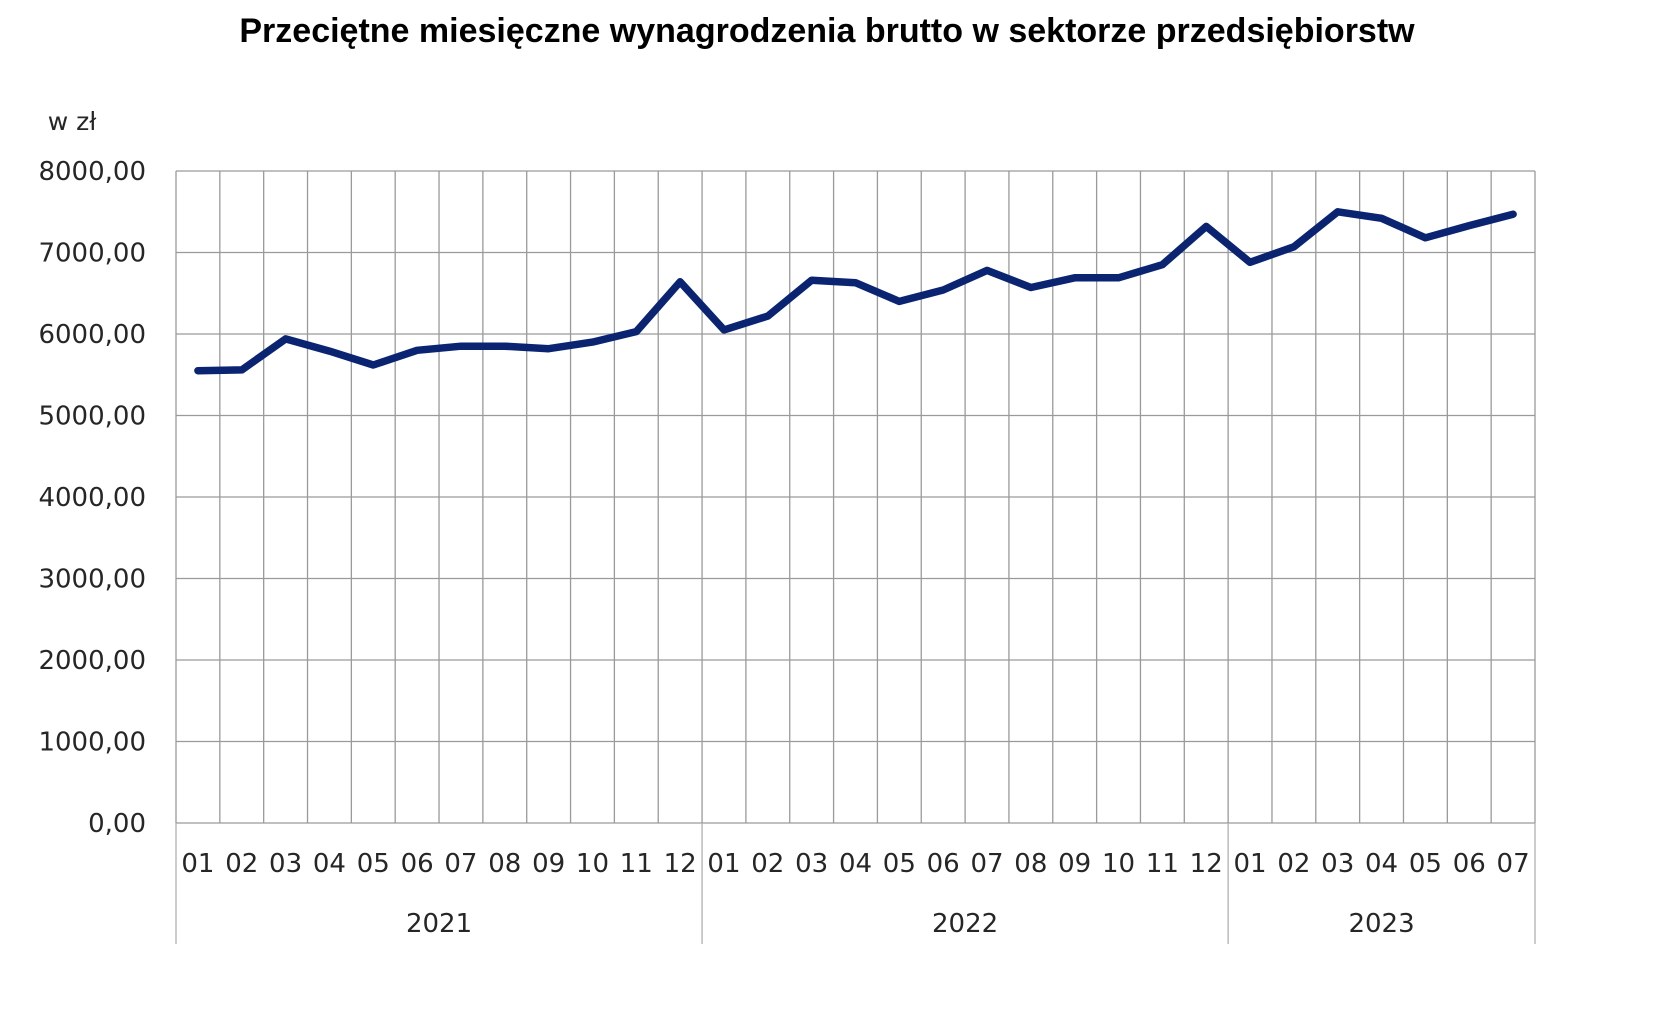 The height and width of the screenshot is (1032, 1654). What do you see at coordinates (855, 291) in the screenshot?
I see `series-group` at bounding box center [855, 291].